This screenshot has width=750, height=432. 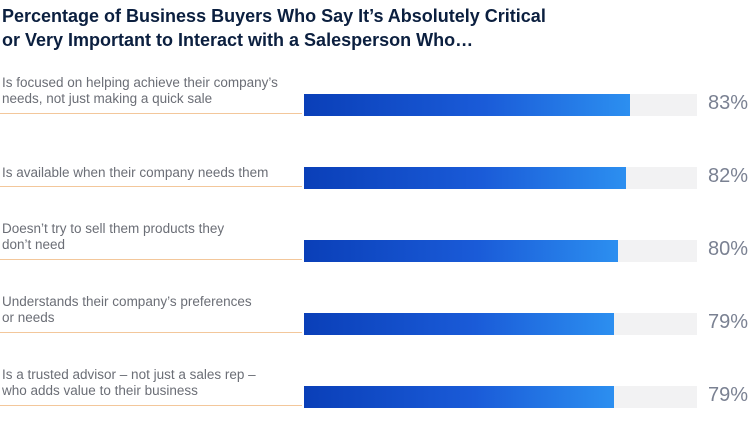 I want to click on bar-value-label: 82%, so click(x=727, y=176).